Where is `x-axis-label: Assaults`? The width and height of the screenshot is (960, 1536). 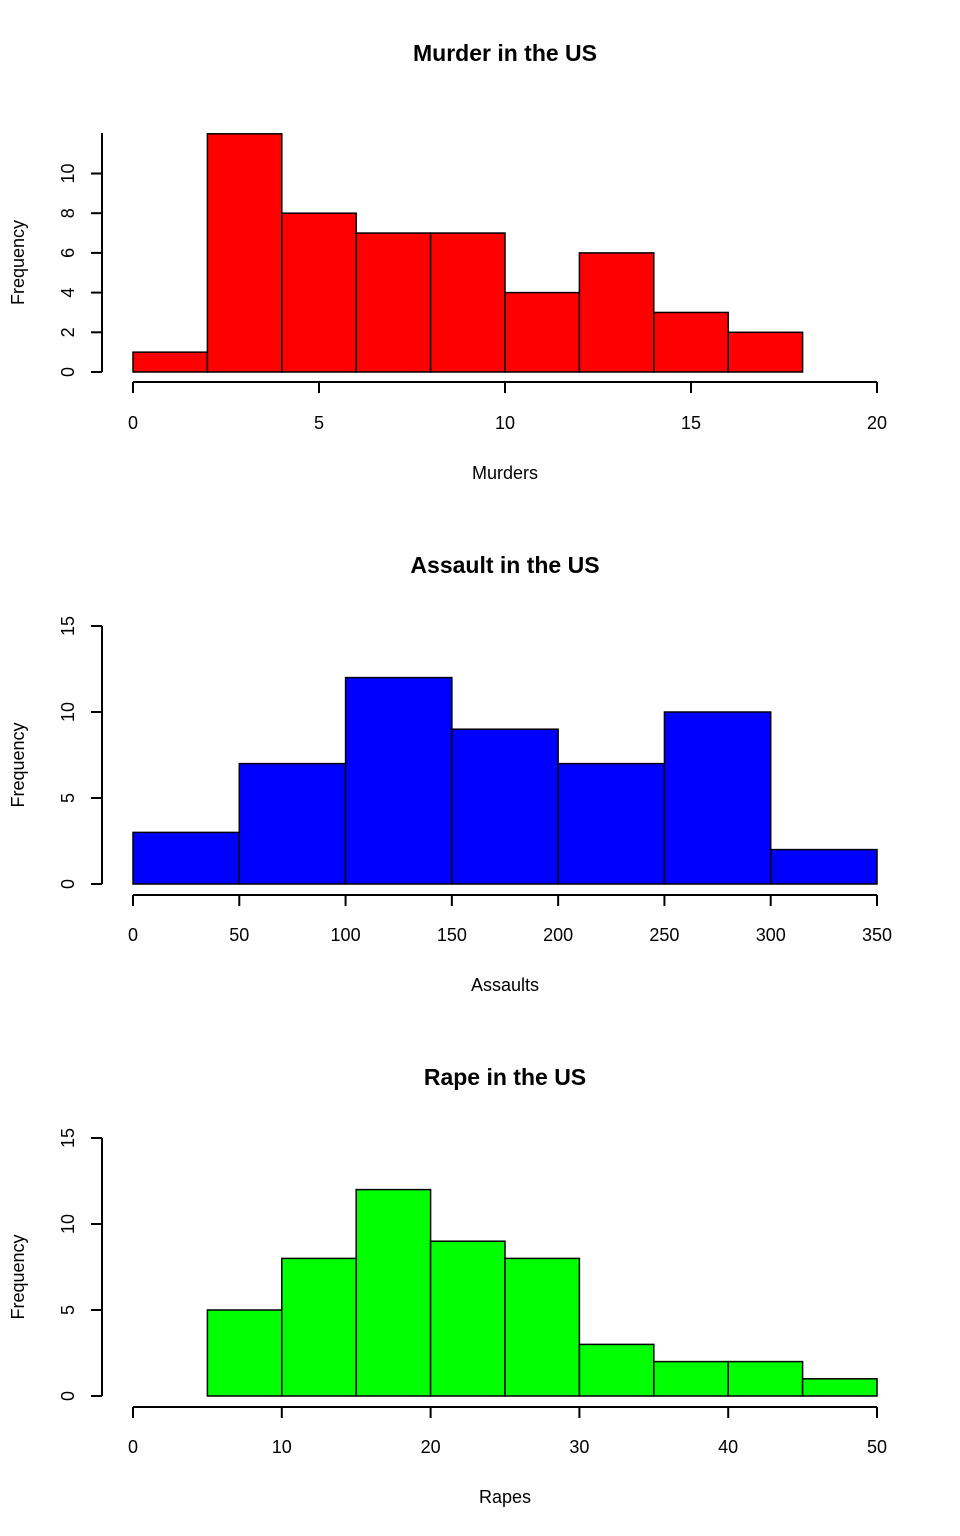
x-axis-label: Assaults is located at coordinates (505, 985).